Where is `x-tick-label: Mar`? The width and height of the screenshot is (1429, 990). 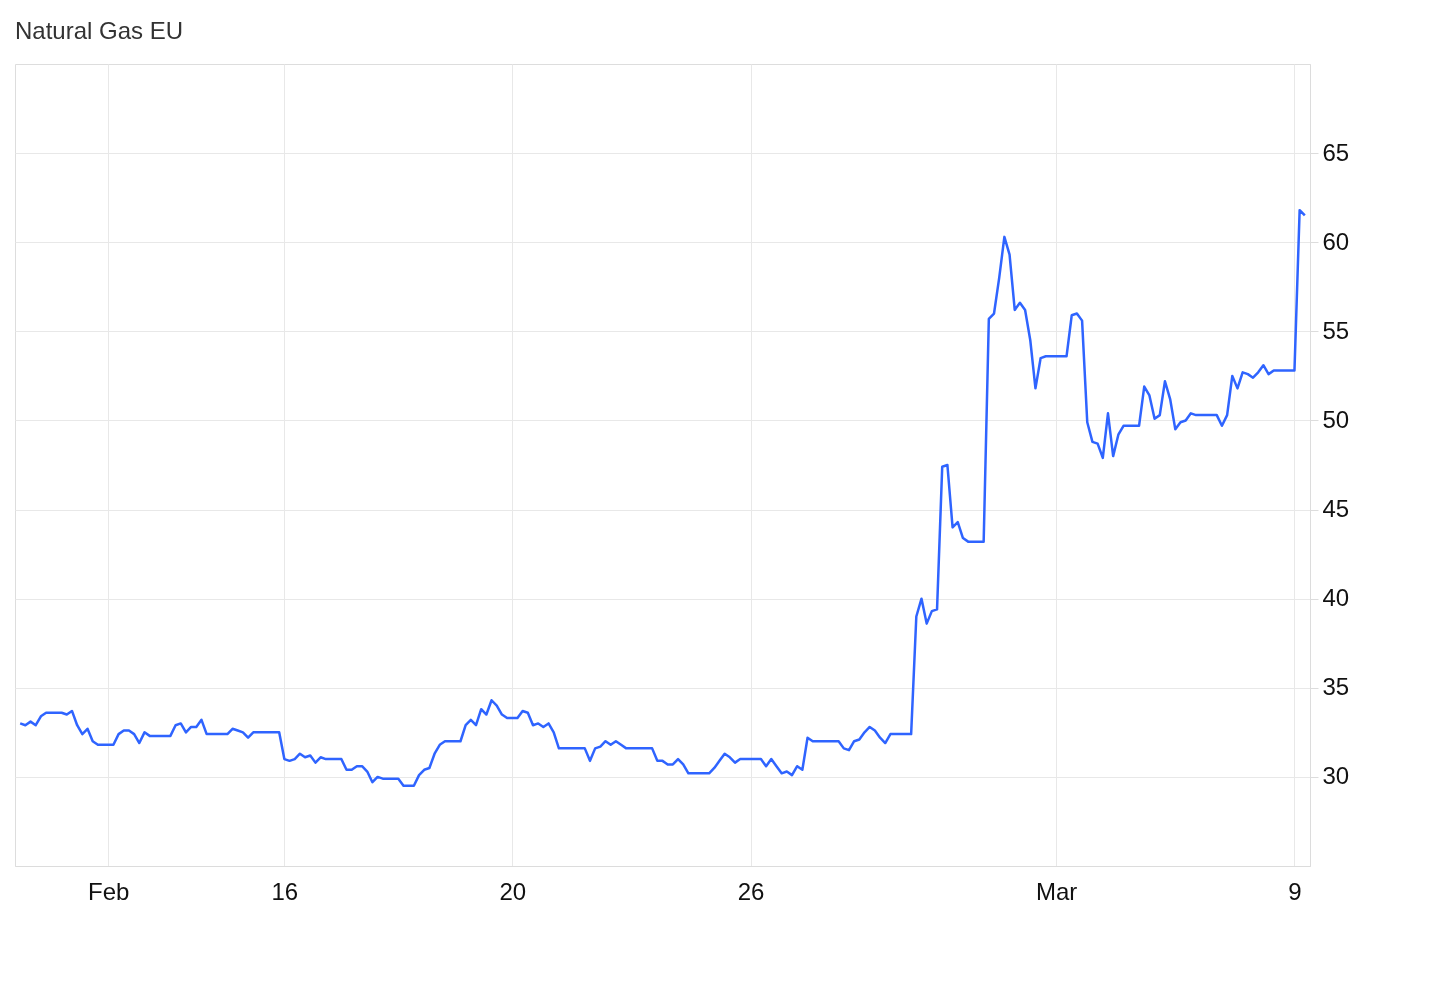 x-tick-label: Mar is located at coordinates (1057, 891).